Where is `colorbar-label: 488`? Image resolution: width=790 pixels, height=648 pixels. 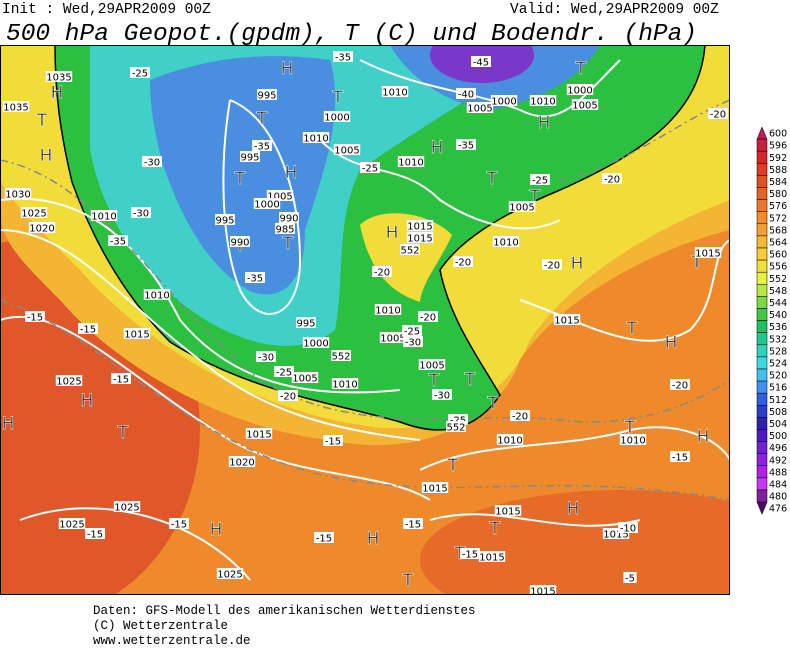 colorbar-label: 488 is located at coordinates (778, 472).